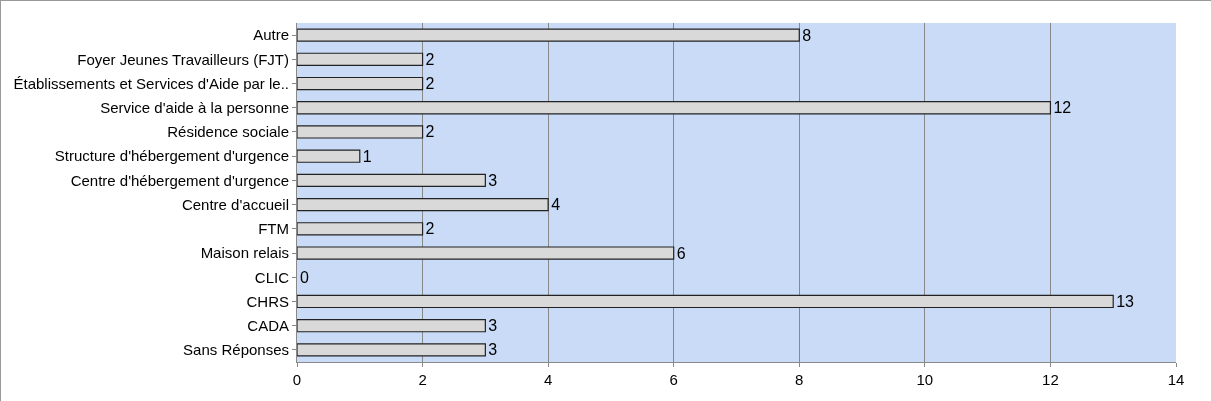  Describe the element at coordinates (367, 156) in the screenshot. I see `data-label: 1` at that location.